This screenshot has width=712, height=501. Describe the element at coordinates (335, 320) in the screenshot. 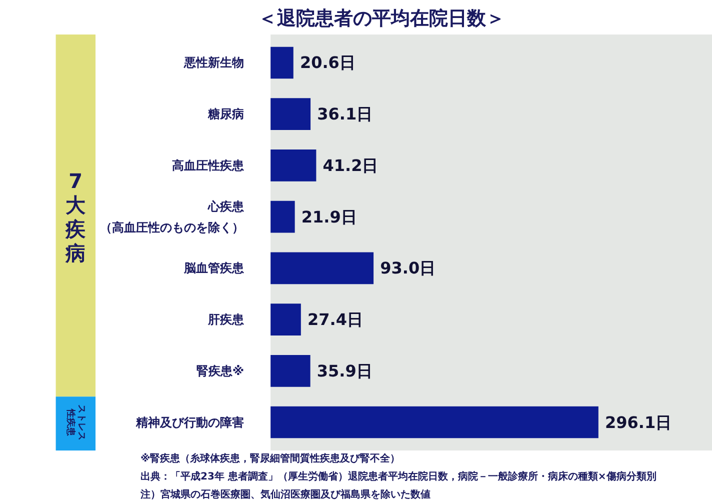

I see `data-label: 27.4日` at that location.